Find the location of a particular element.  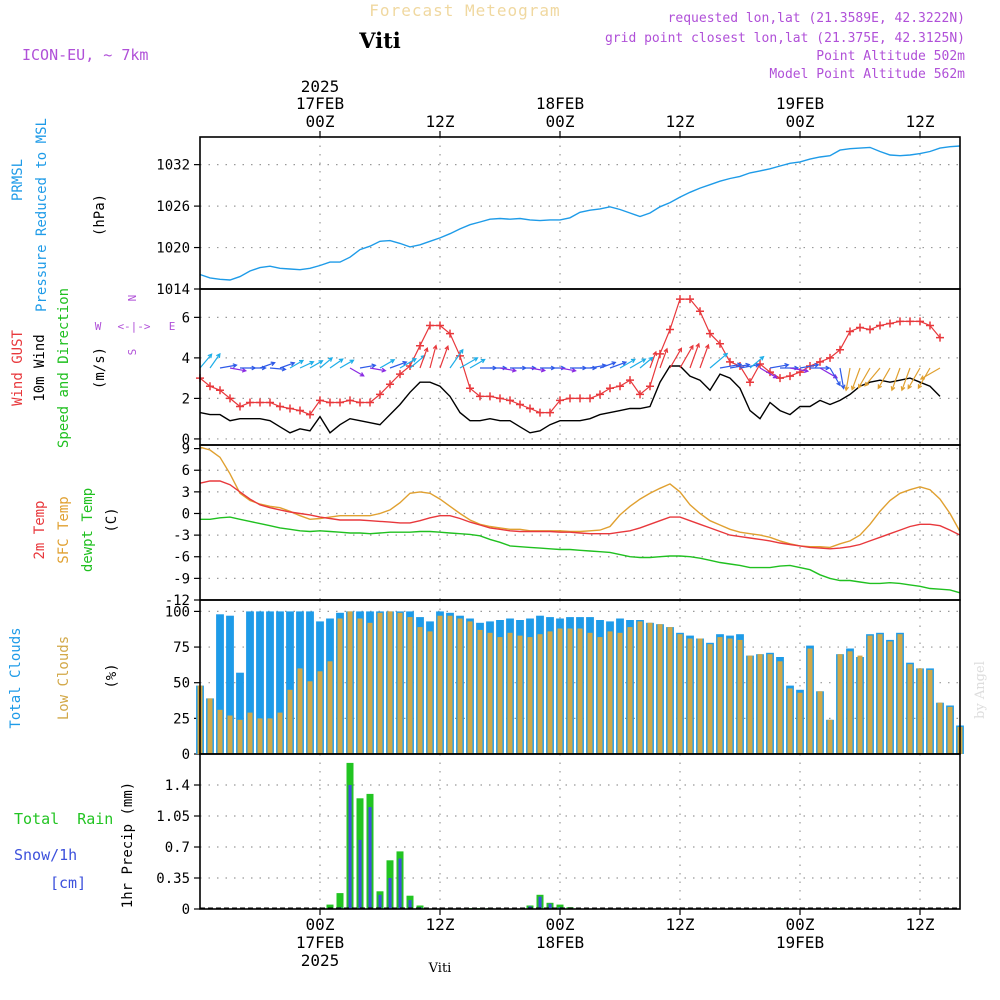

pressure-msl-label: Pressure Reduced to MSL is located at coordinates (42, 215).